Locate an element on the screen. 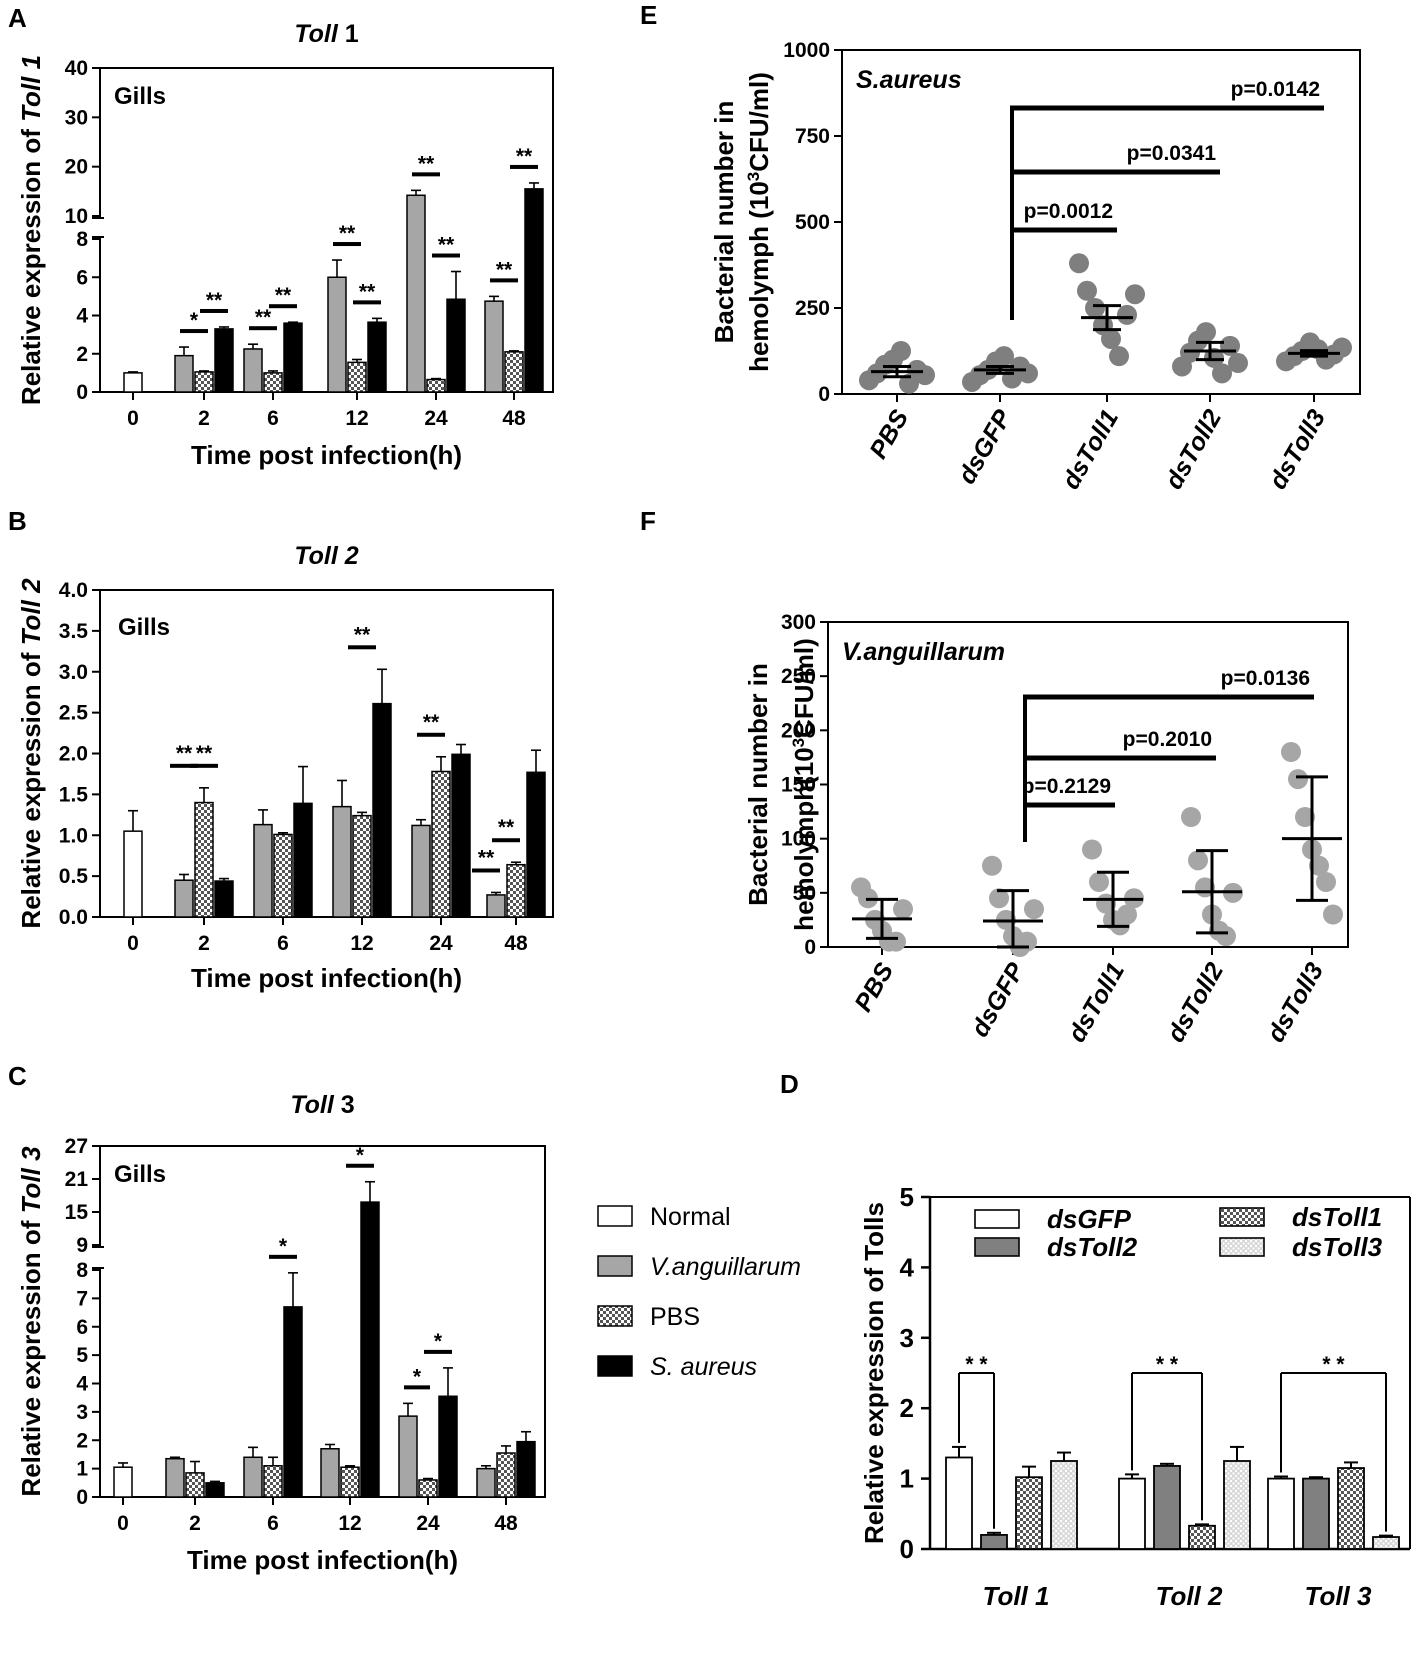  x-tick-label: 48 is located at coordinates (516, 943).